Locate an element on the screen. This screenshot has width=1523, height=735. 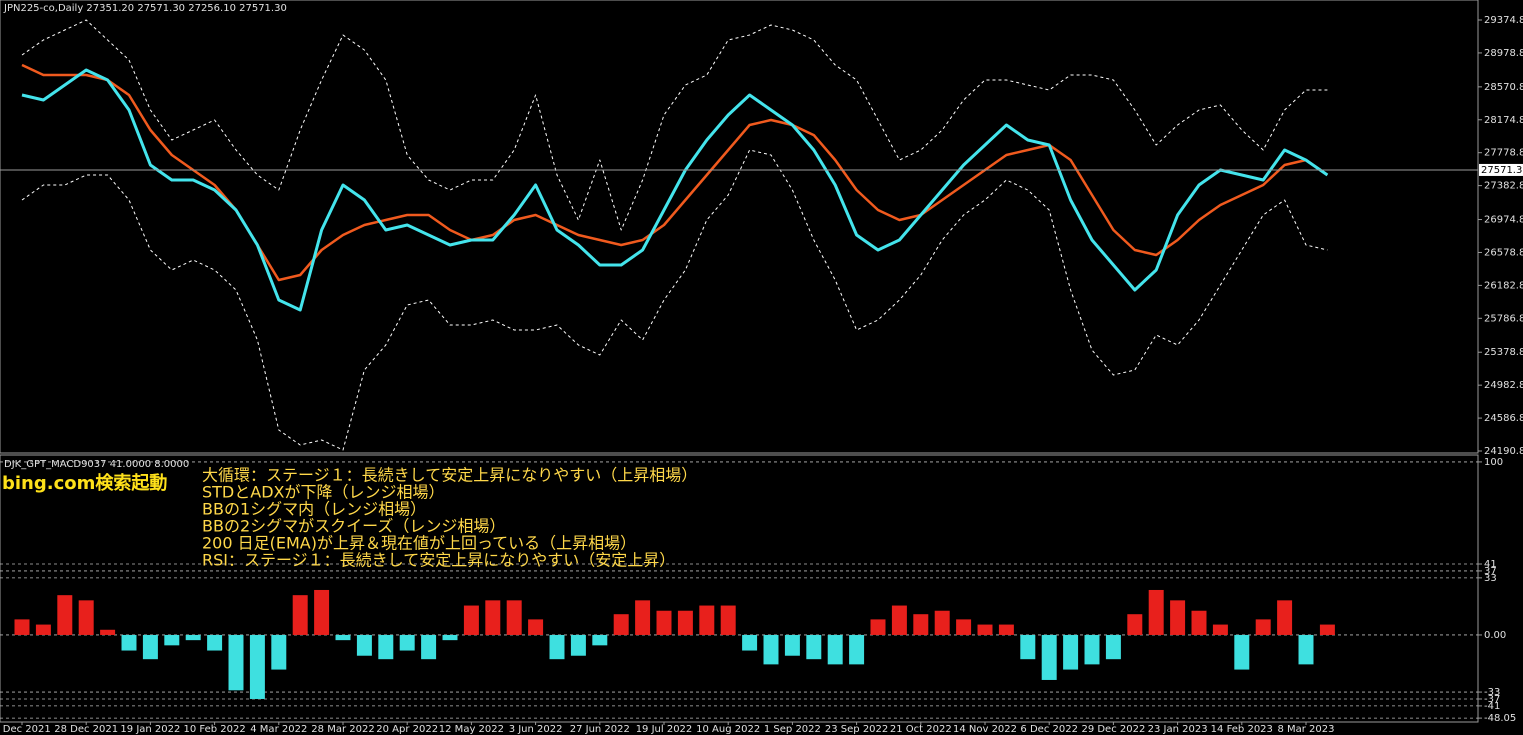
y-tick-label: 26974.80 is located at coordinates (1503, 220).